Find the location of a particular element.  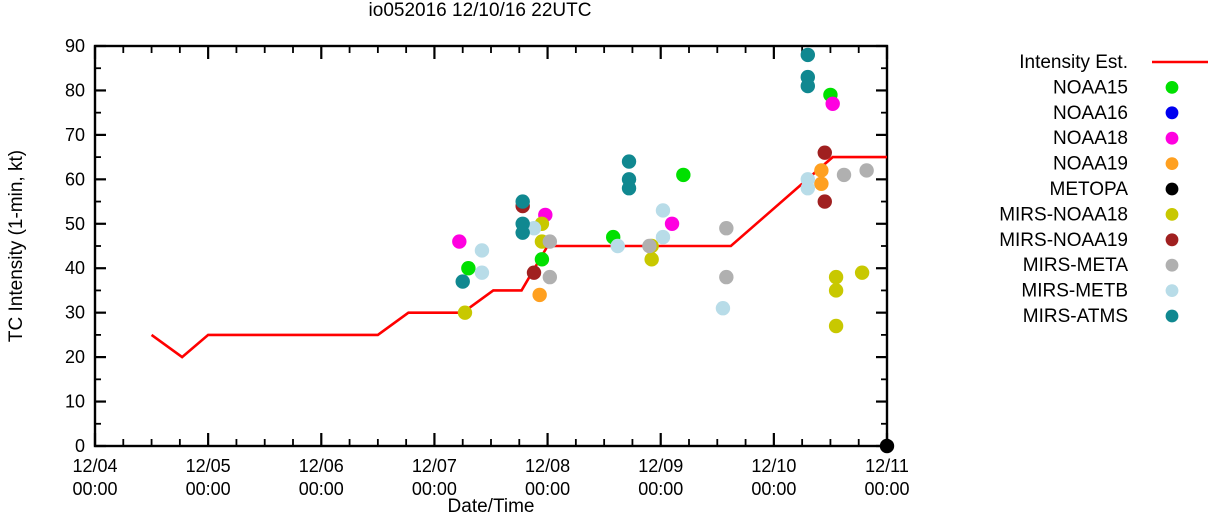

y-tick-label: 0 is located at coordinates (80, 446).